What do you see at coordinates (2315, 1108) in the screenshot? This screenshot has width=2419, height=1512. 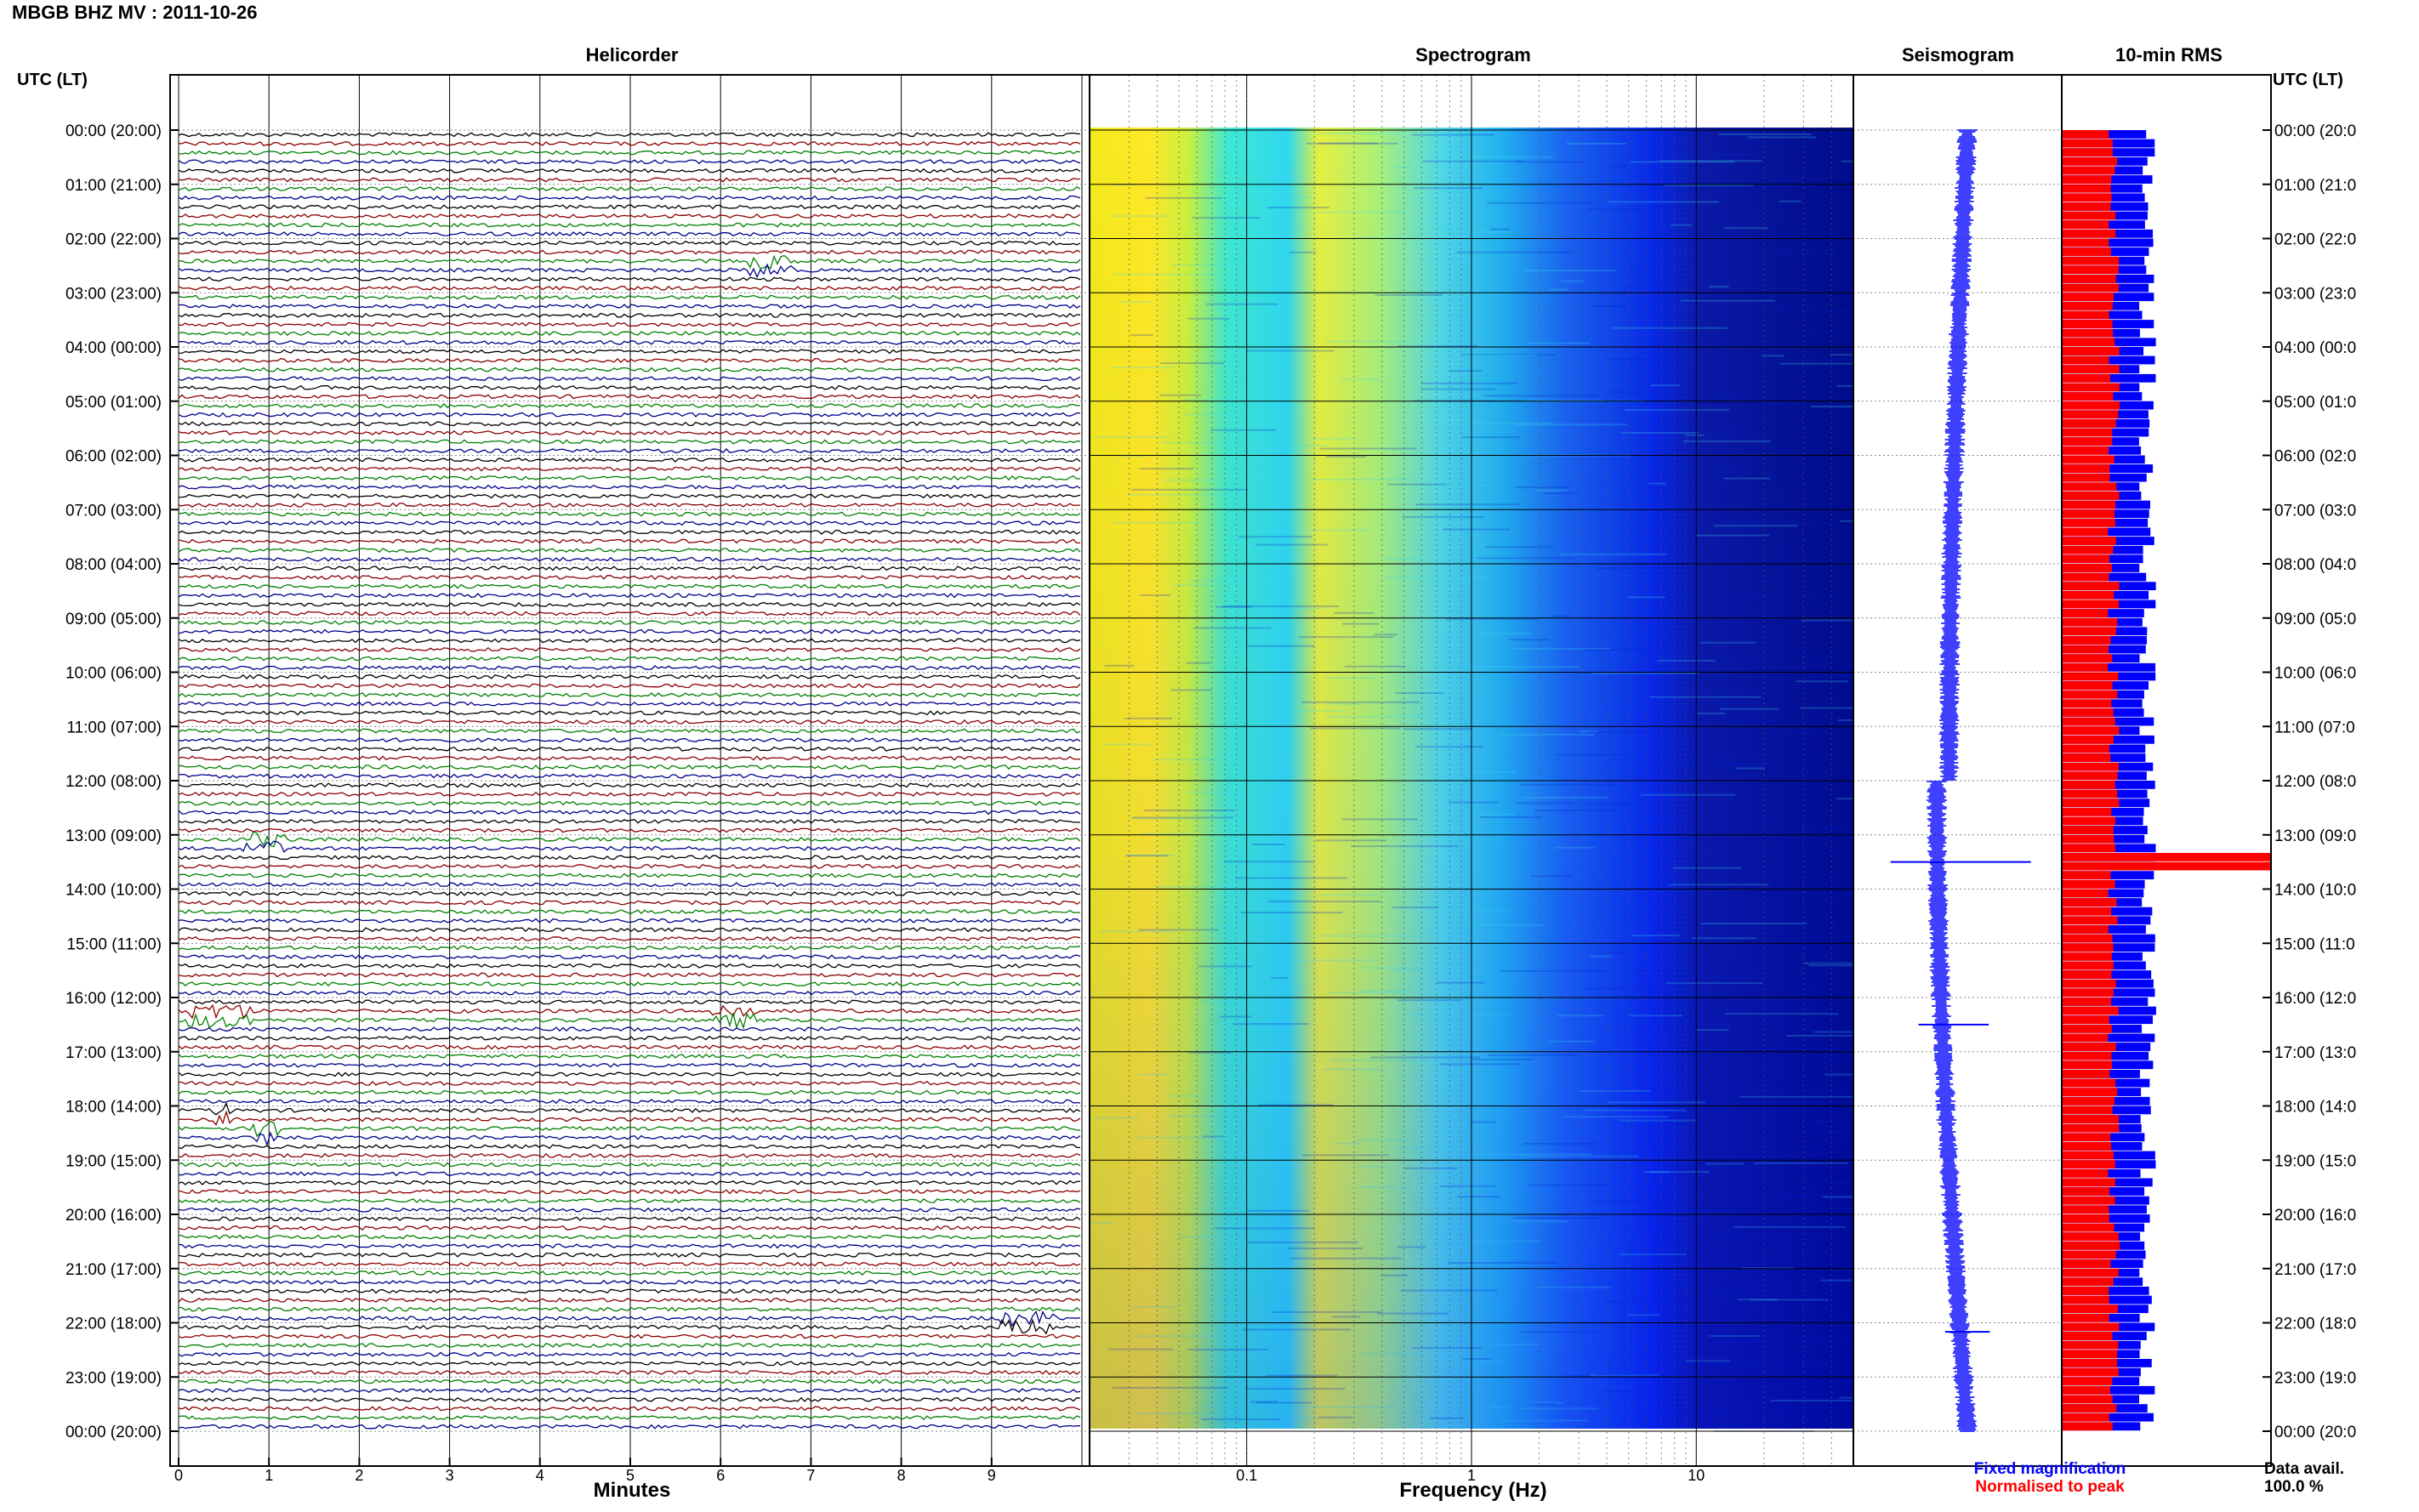 I see `time-label-right: 18:00 (14:0` at bounding box center [2315, 1108].